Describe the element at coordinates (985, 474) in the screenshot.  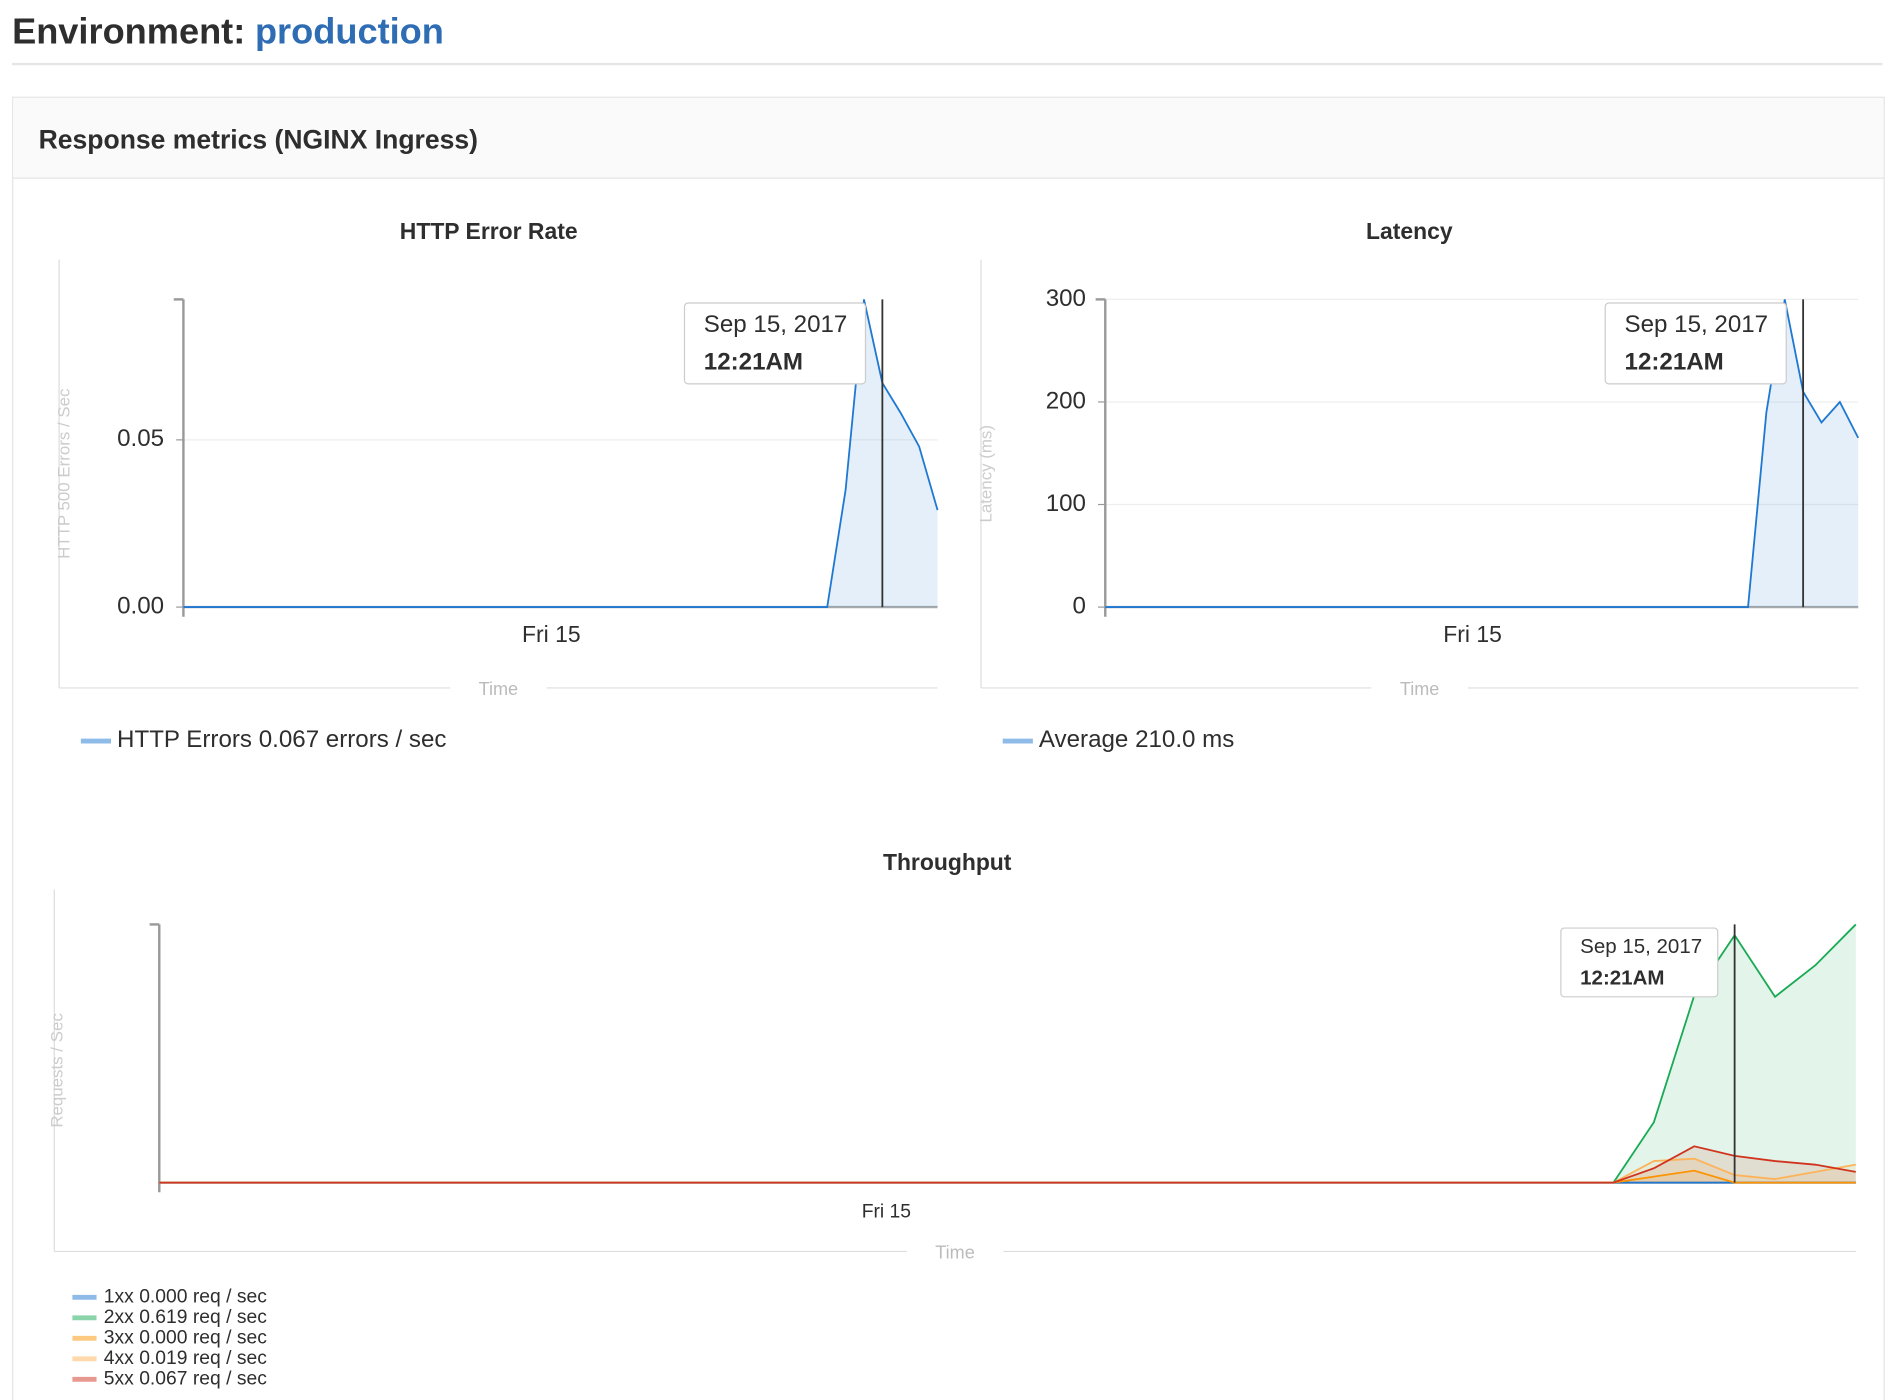
I see `y-axis-label: Latency (ms)` at that location.